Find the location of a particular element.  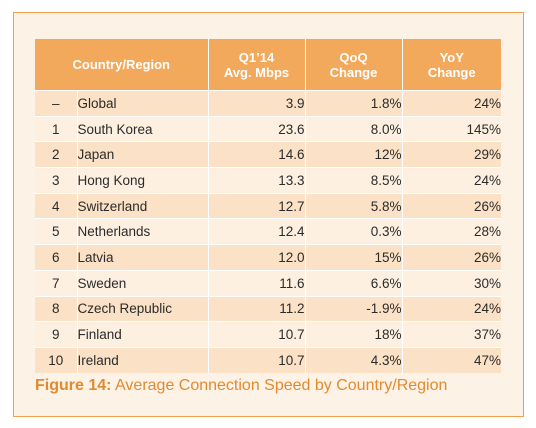

table-row: 2 Japan 14.6 12% 29% is located at coordinates (268, 154).